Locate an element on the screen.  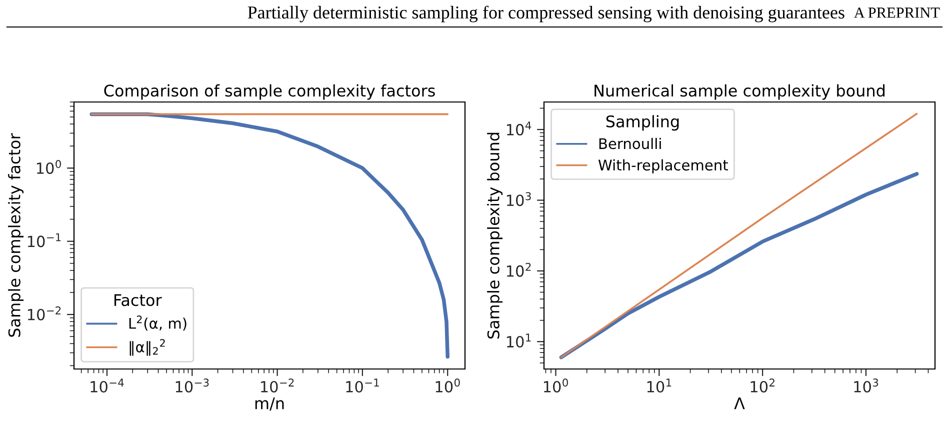
text: Partially deterministic sampling for compressed sensing with denoising guarantees is located at coordinates (546, 14).